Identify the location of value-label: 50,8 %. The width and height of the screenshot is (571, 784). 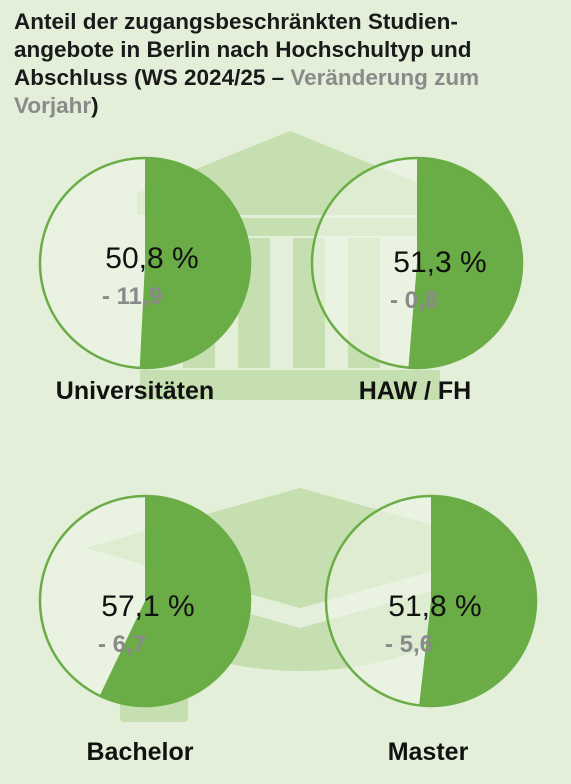
(151, 258).